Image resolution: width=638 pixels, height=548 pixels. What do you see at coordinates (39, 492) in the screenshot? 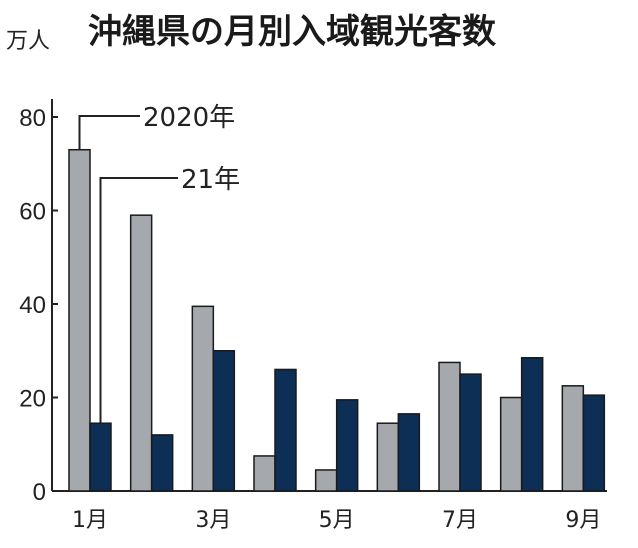
I see `y-tick-label: 0` at bounding box center [39, 492].